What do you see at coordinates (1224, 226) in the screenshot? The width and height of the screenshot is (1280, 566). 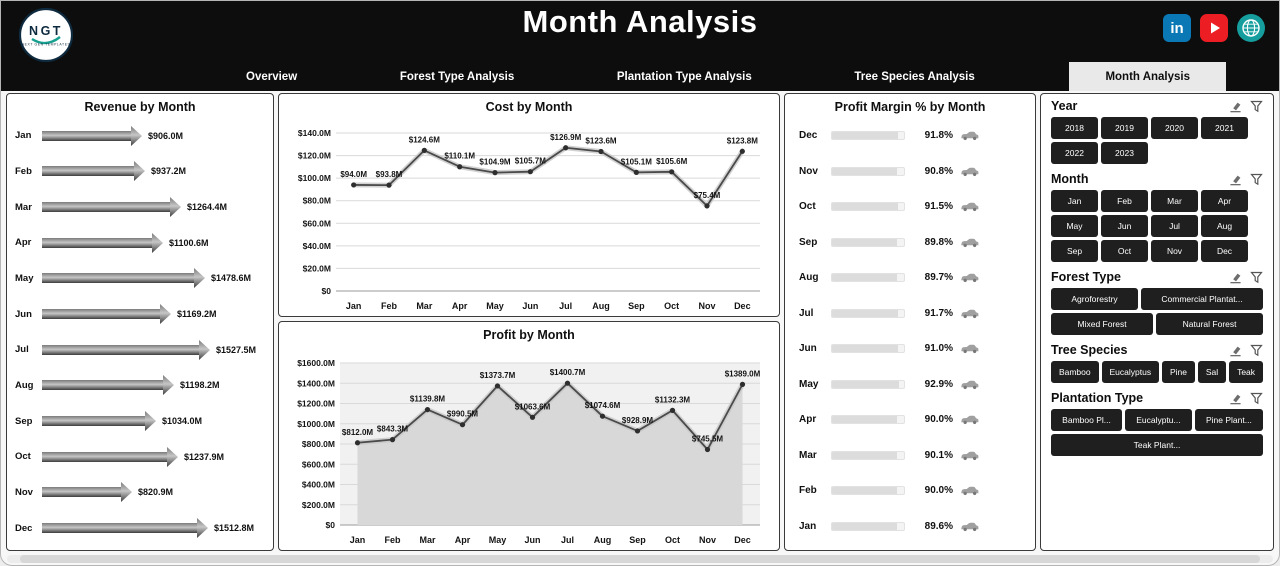 I see `filter-option-aug: Aug` at bounding box center [1224, 226].